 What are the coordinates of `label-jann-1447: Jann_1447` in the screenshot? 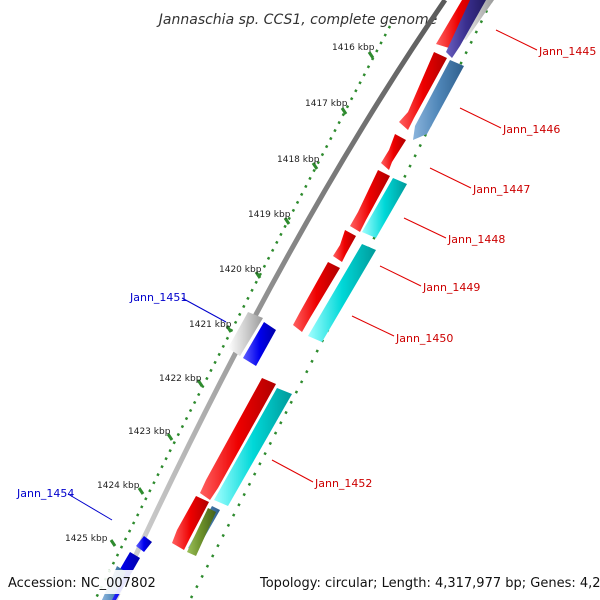 It's located at (501, 189).